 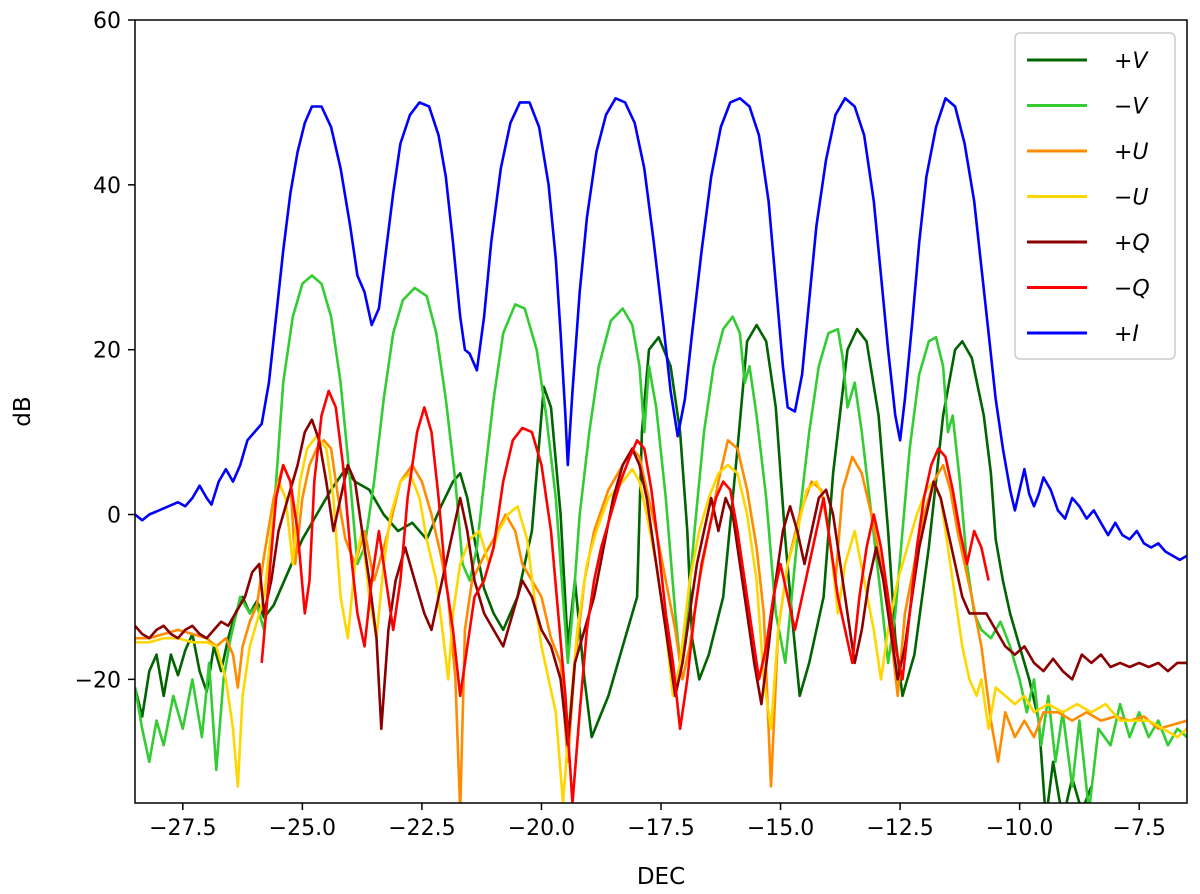 What do you see at coordinates (114, 516) in the screenshot?
I see `y-tick-label: 0` at bounding box center [114, 516].